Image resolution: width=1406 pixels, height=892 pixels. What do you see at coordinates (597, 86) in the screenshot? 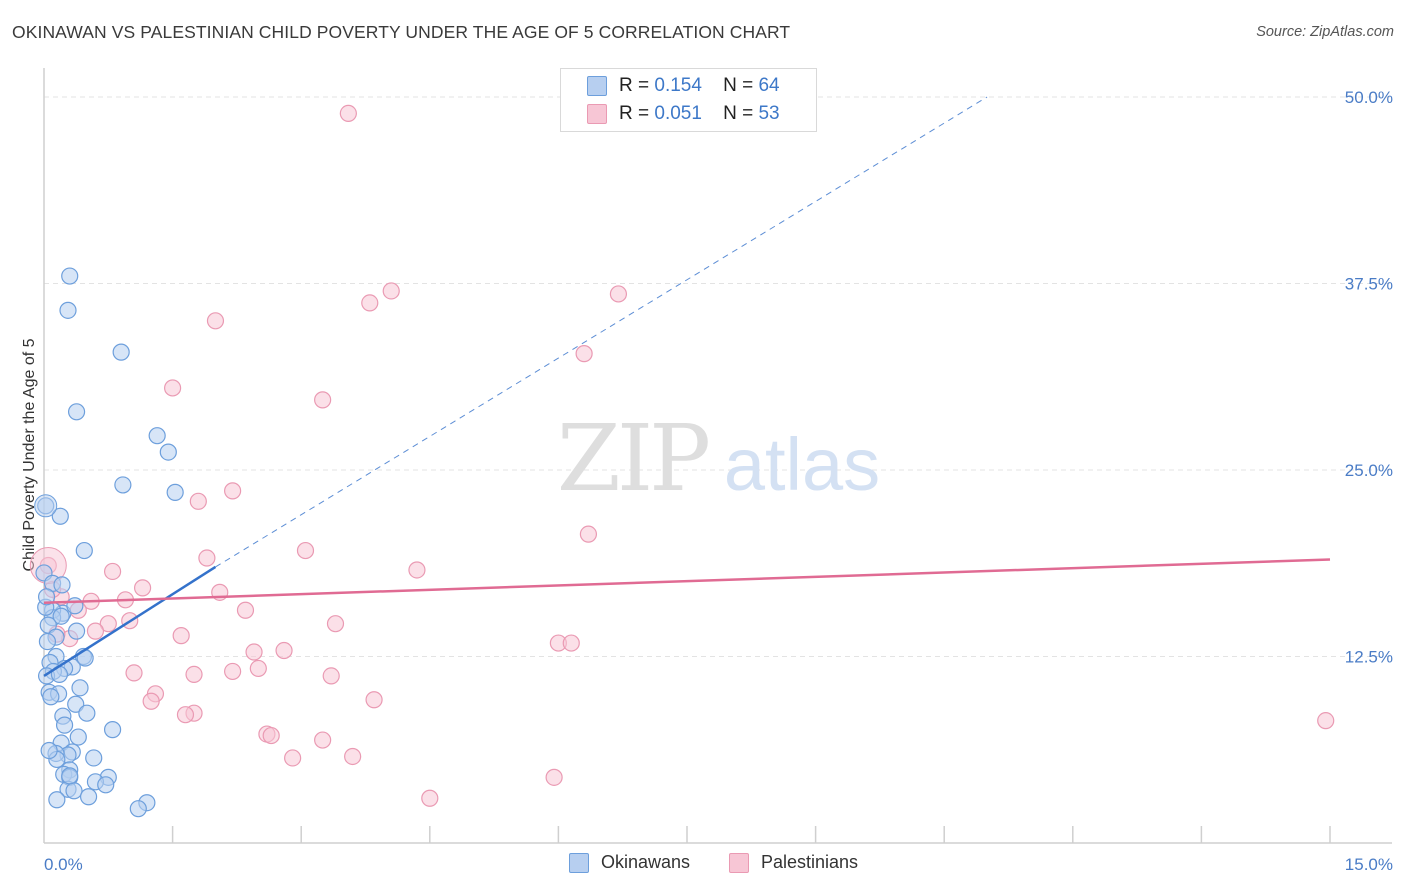
I see `okinawans-swatch` at bounding box center [597, 86].